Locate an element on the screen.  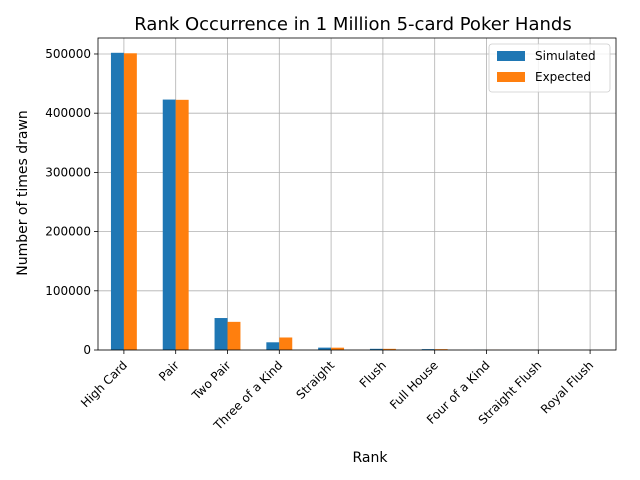
x-tick-label-two-pair: Two Pair is located at coordinates (211, 380).